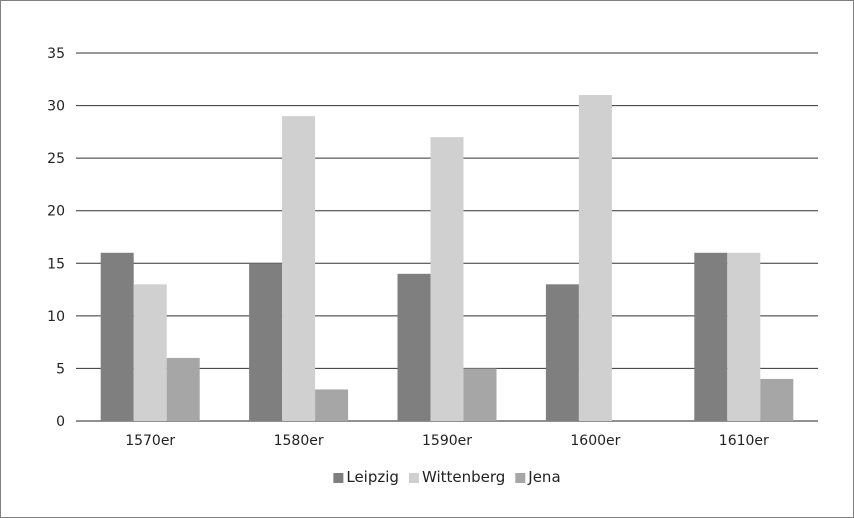 This screenshot has width=854, height=518. I want to click on y-tick-label: 15, so click(56, 264).